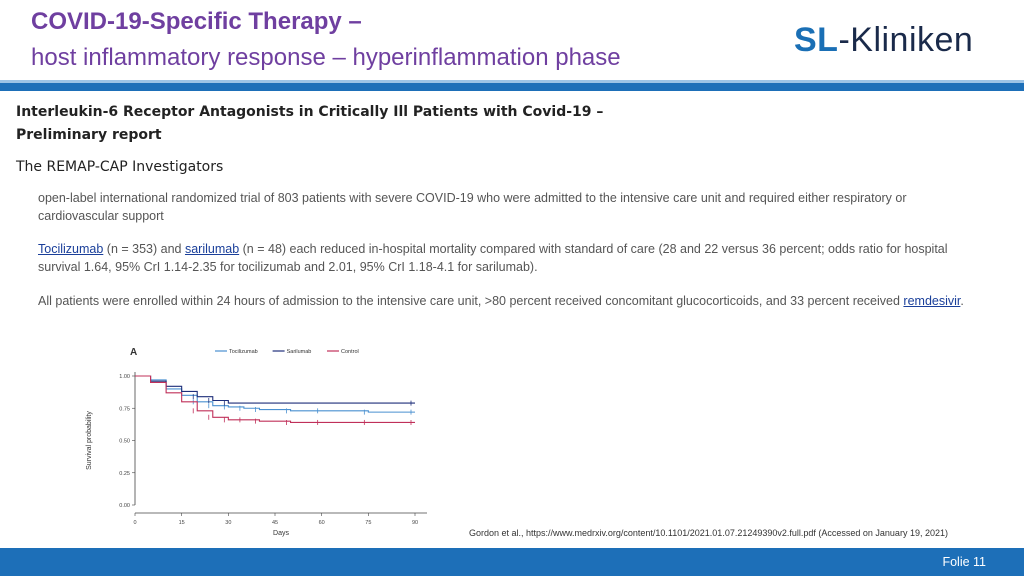 The width and height of the screenshot is (1024, 576). What do you see at coordinates (415, 523) in the screenshot?
I see `x-tick-label: 90` at bounding box center [415, 523].